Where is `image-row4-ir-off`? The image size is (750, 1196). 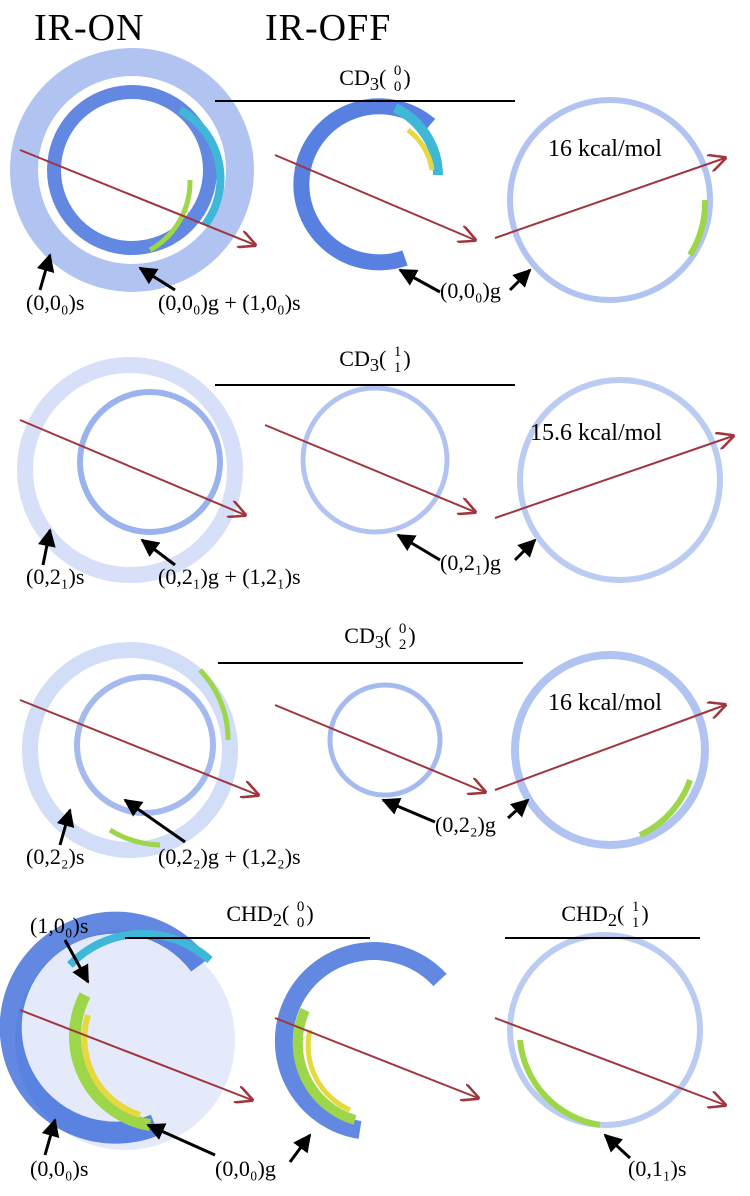 image-row4-ir-off is located at coordinates (360, 1040).